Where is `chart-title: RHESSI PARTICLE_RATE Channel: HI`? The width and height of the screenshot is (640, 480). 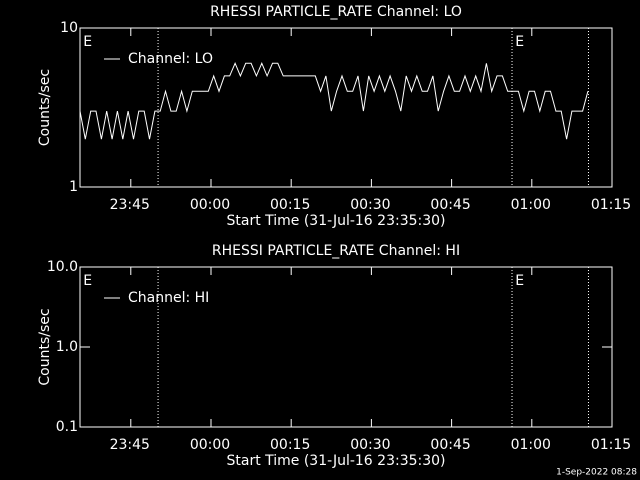
chart-title: RHESSI PARTICLE_RATE Channel: HI is located at coordinates (336, 251).